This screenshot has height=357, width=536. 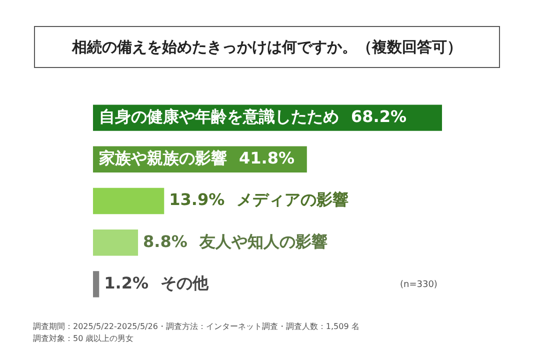 What do you see at coordinates (292, 200) in the screenshot?
I see `y-tick-label: メディアの影響` at bounding box center [292, 200].